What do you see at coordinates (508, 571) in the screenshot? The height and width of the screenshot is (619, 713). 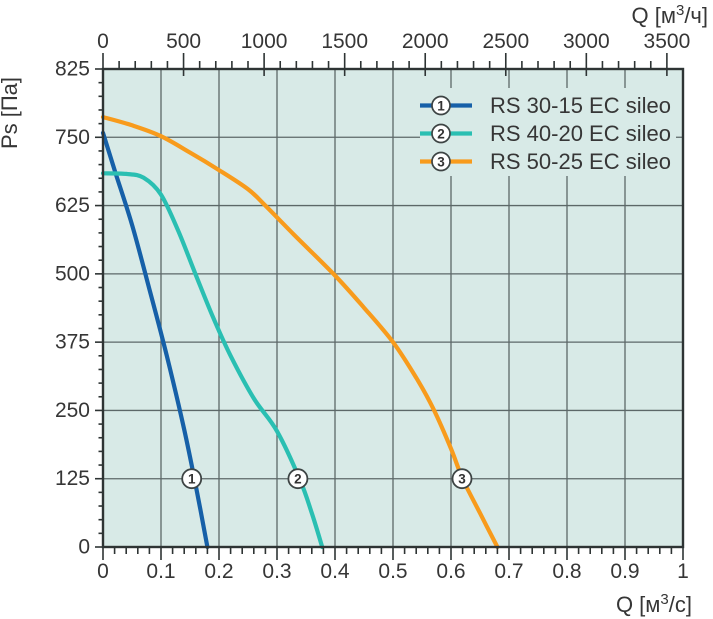 I see `bottom-axis-tick-label: 0.7` at bounding box center [508, 571].